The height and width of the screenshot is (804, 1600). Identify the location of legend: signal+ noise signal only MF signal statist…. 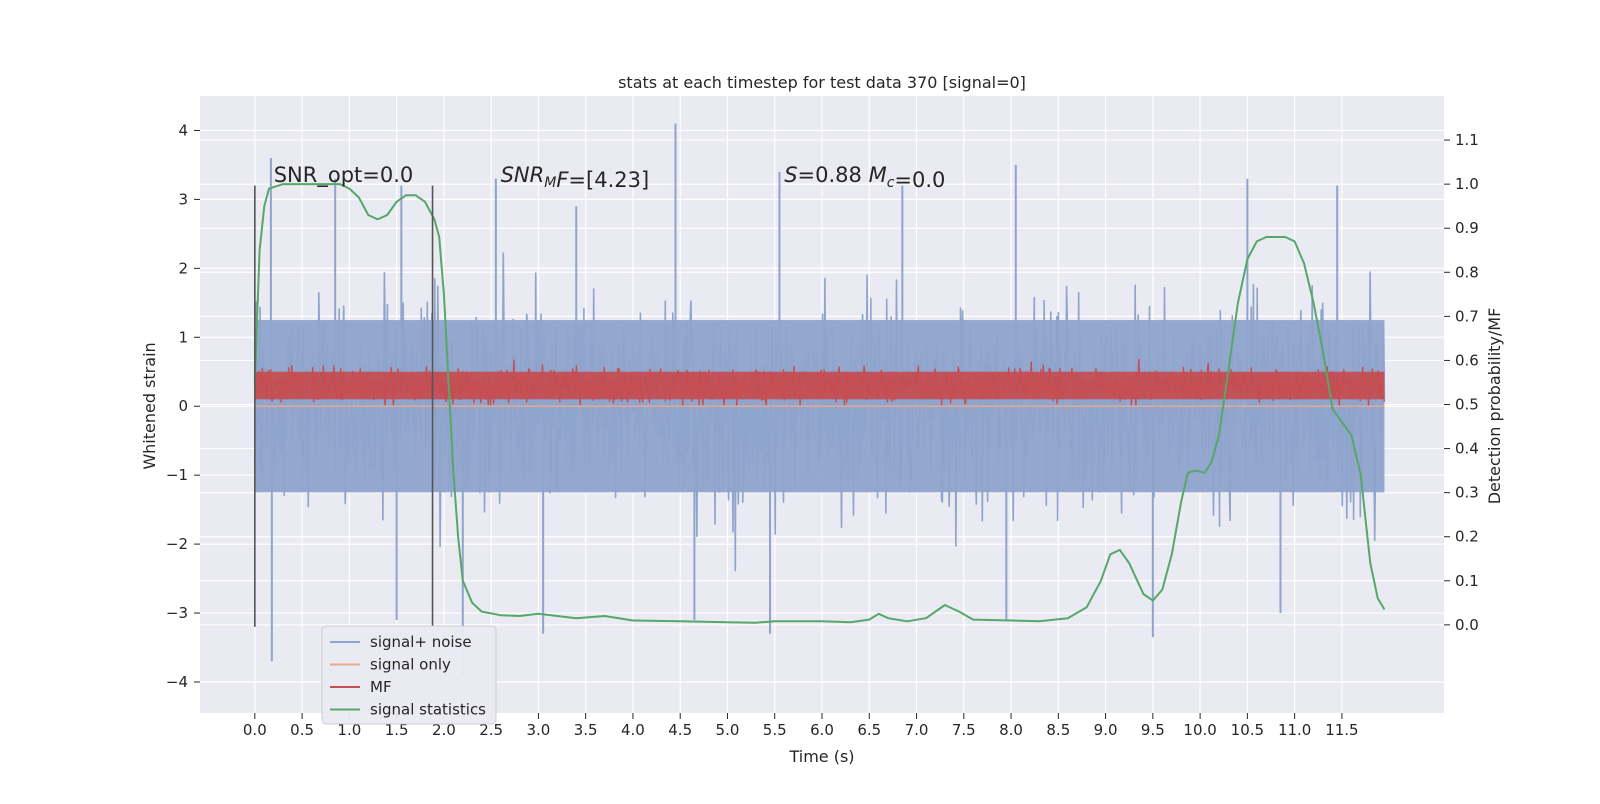
(409, 675).